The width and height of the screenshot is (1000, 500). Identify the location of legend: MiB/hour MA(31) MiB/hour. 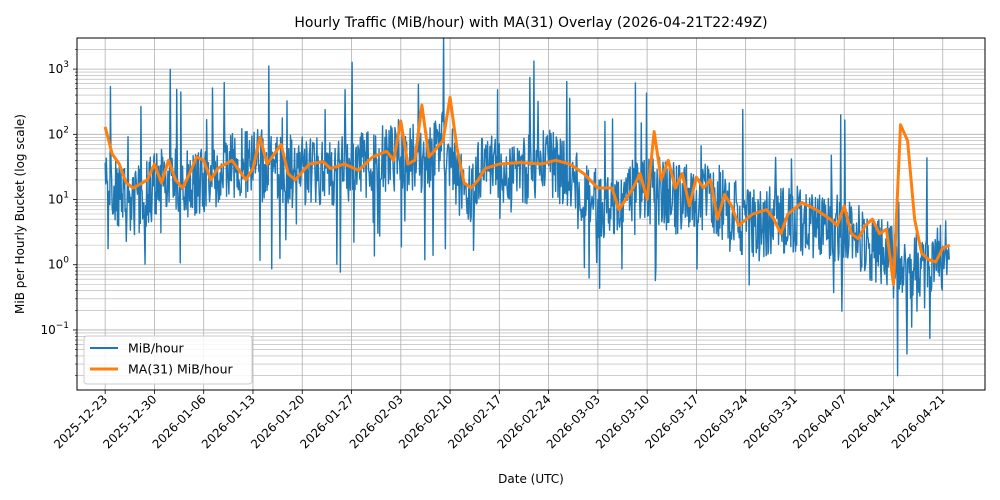
(168, 360).